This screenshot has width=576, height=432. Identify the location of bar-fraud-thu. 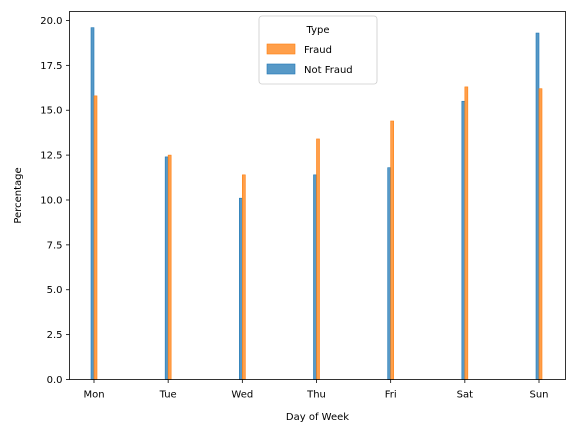
(318, 259).